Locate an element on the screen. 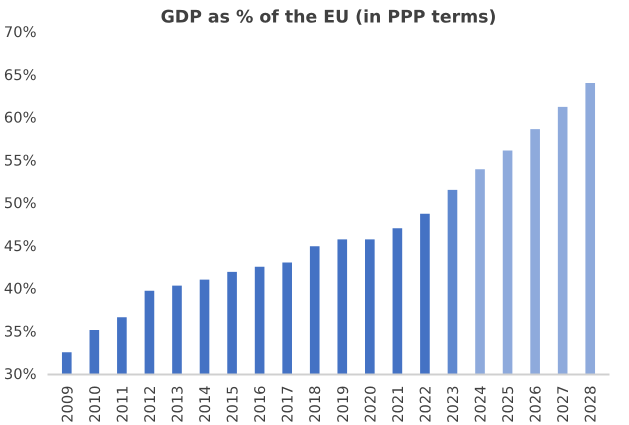  x-tick-label: 2018 is located at coordinates (315, 404).